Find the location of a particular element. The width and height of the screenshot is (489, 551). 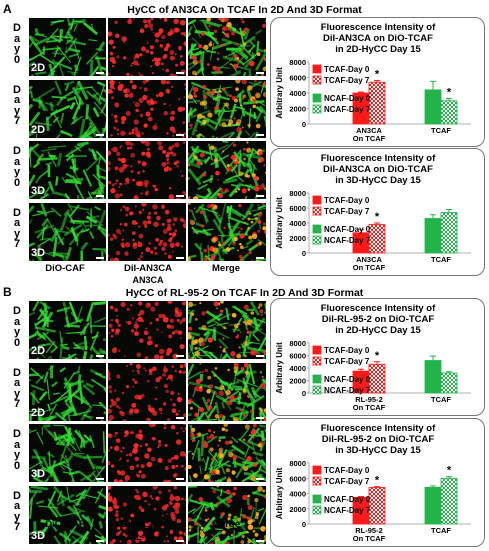

panel-b-column-dii: DiI-RL-95-2 is located at coordinates (146, 524).